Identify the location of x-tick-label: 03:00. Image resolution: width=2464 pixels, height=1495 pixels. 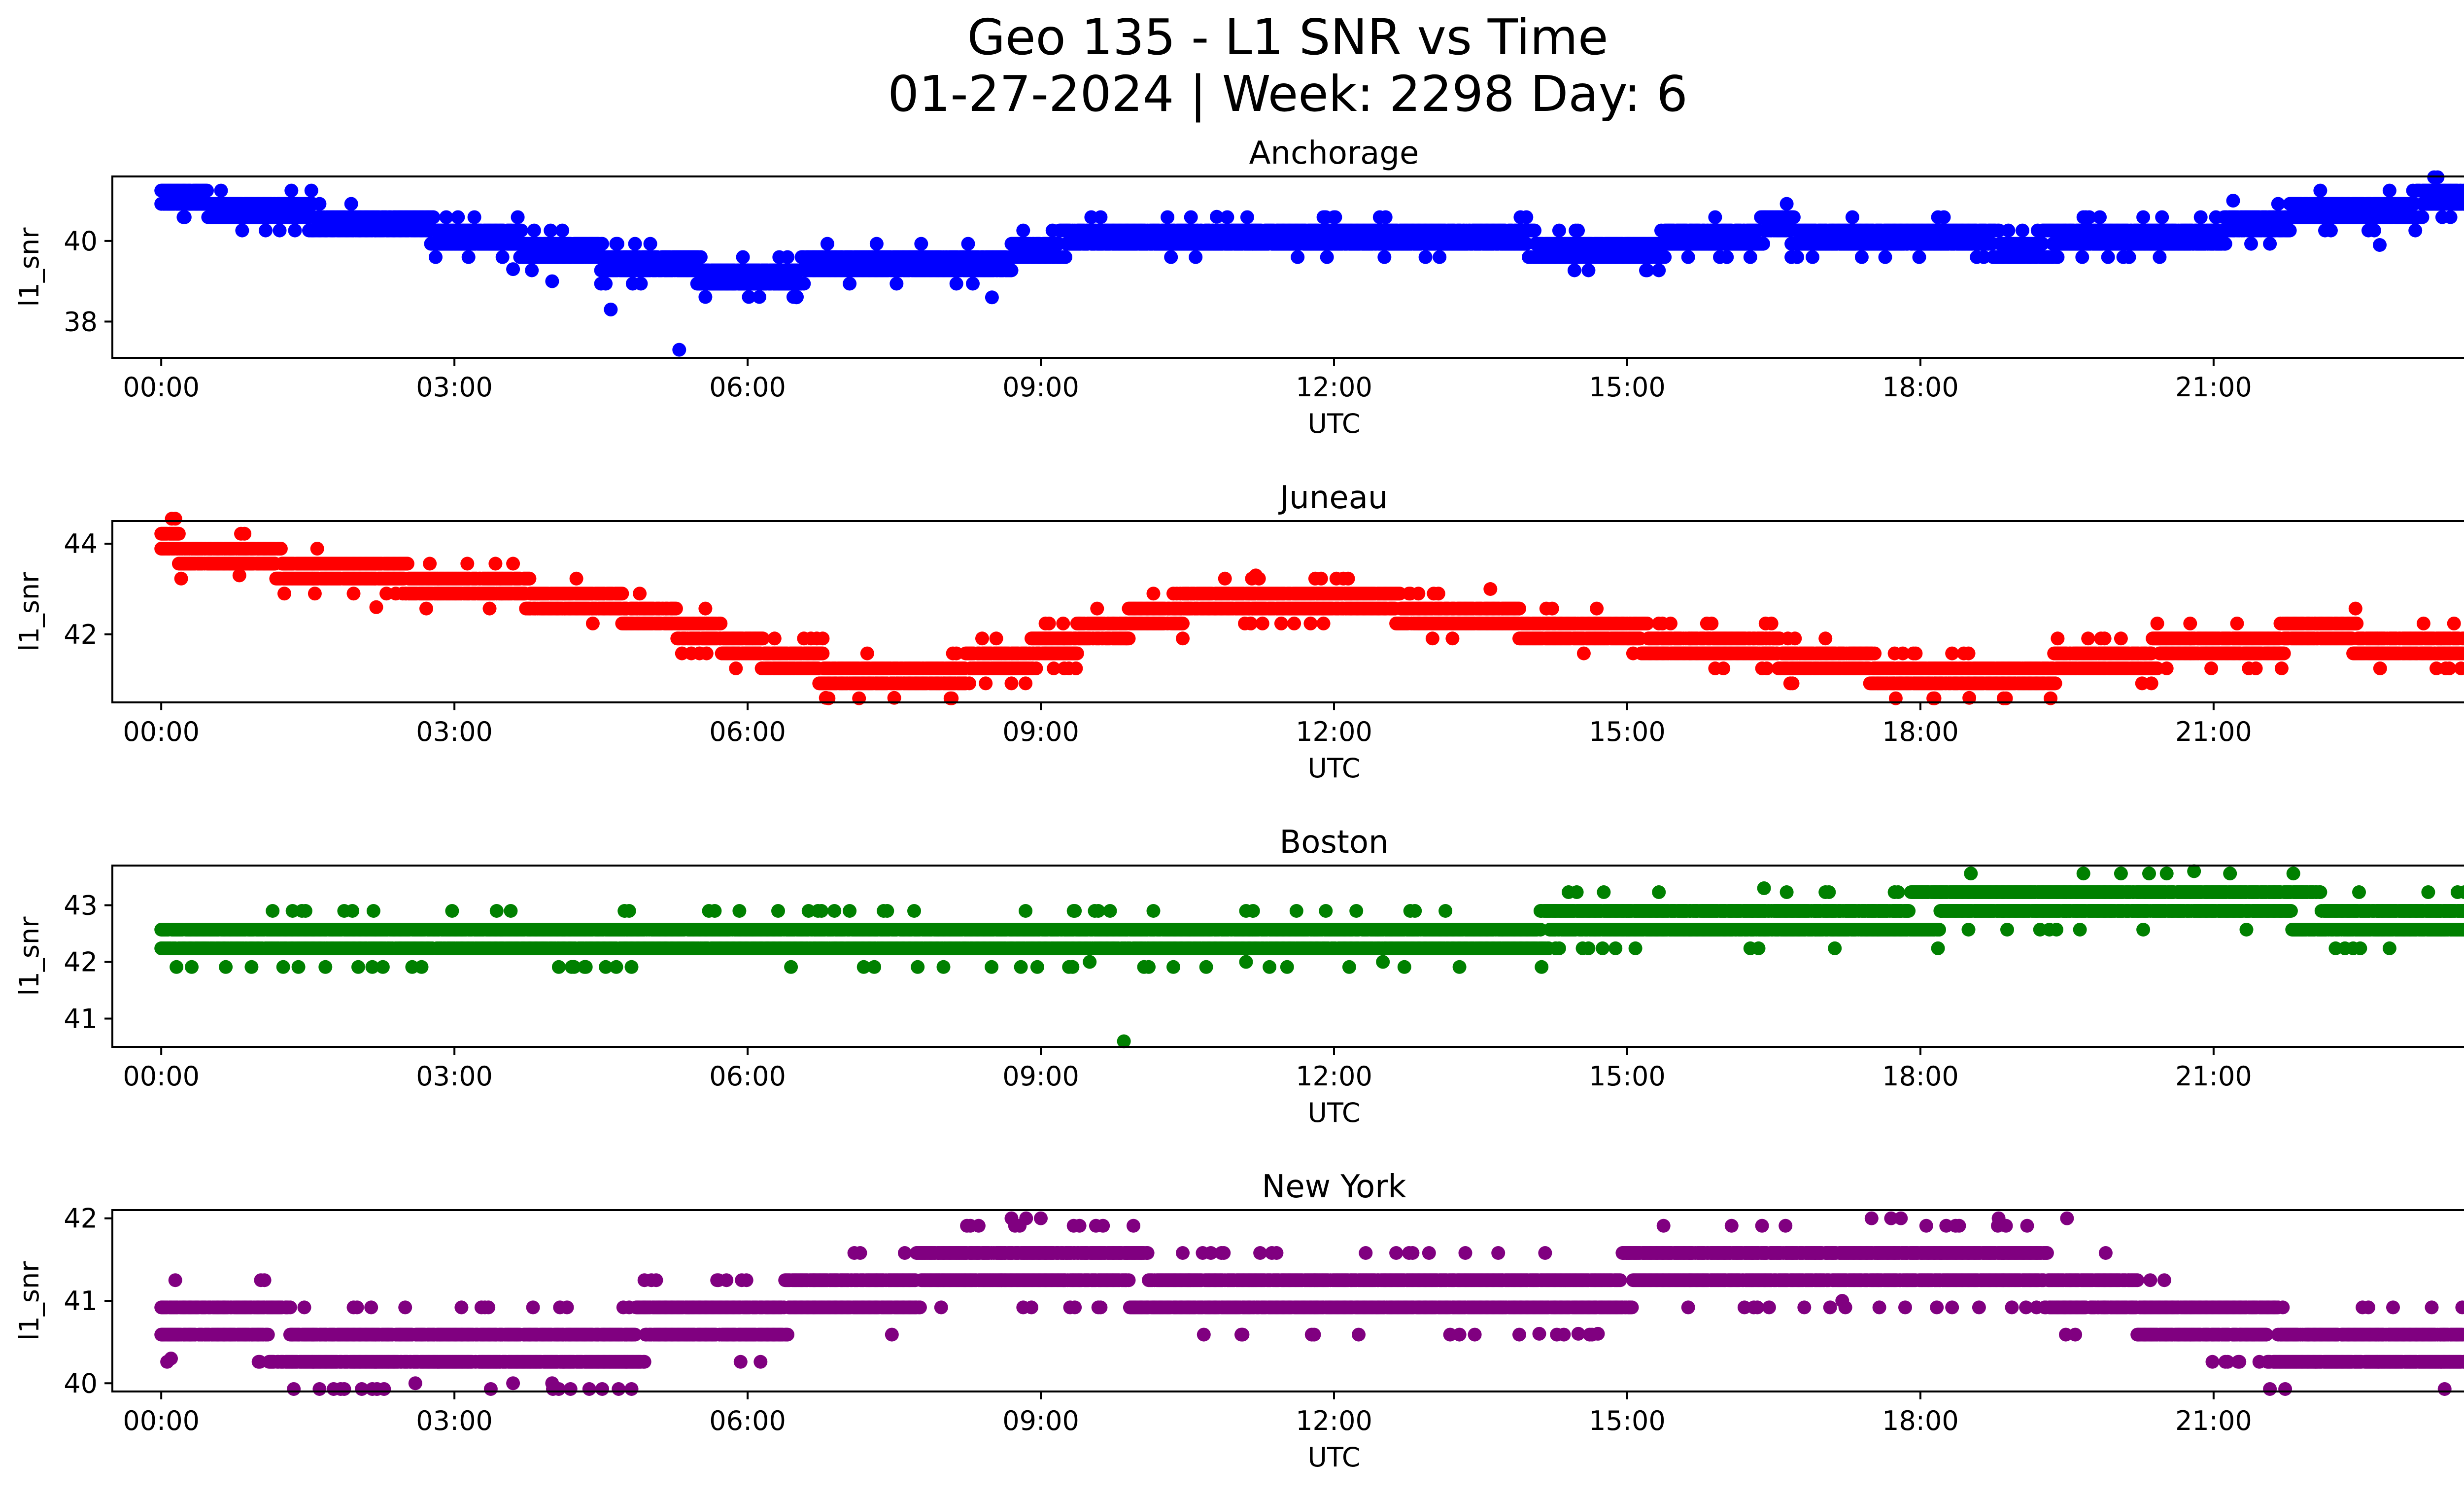
(454, 387).